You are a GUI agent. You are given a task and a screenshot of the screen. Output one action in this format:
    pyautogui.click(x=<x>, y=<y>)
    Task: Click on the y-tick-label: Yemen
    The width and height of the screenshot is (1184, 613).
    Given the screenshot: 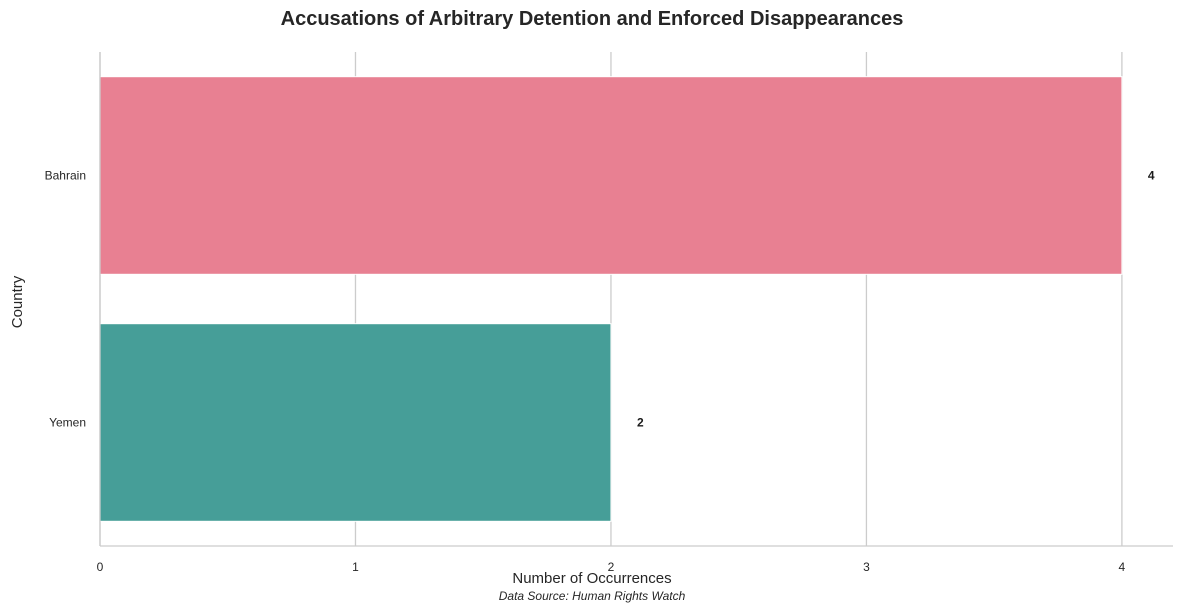 What is the action you would take?
    pyautogui.click(x=67, y=423)
    